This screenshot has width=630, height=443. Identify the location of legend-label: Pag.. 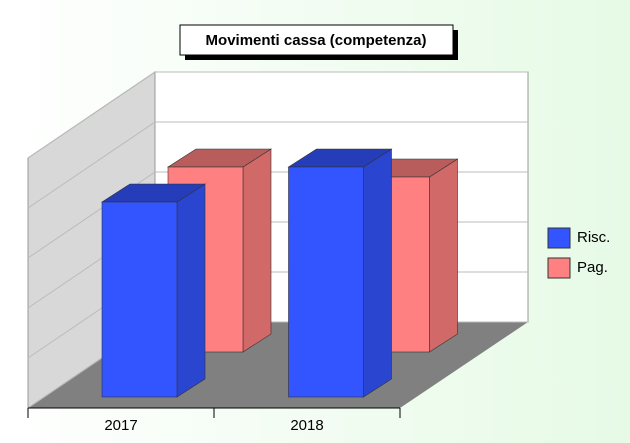
(592, 267).